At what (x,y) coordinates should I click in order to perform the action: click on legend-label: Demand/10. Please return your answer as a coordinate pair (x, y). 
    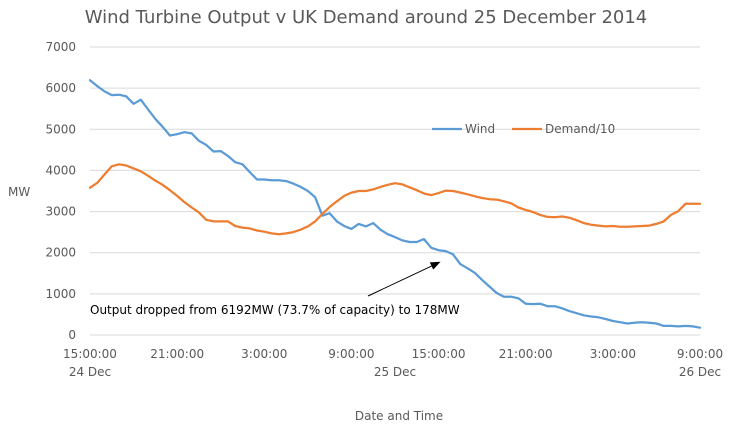
    Looking at the image, I should click on (580, 129).